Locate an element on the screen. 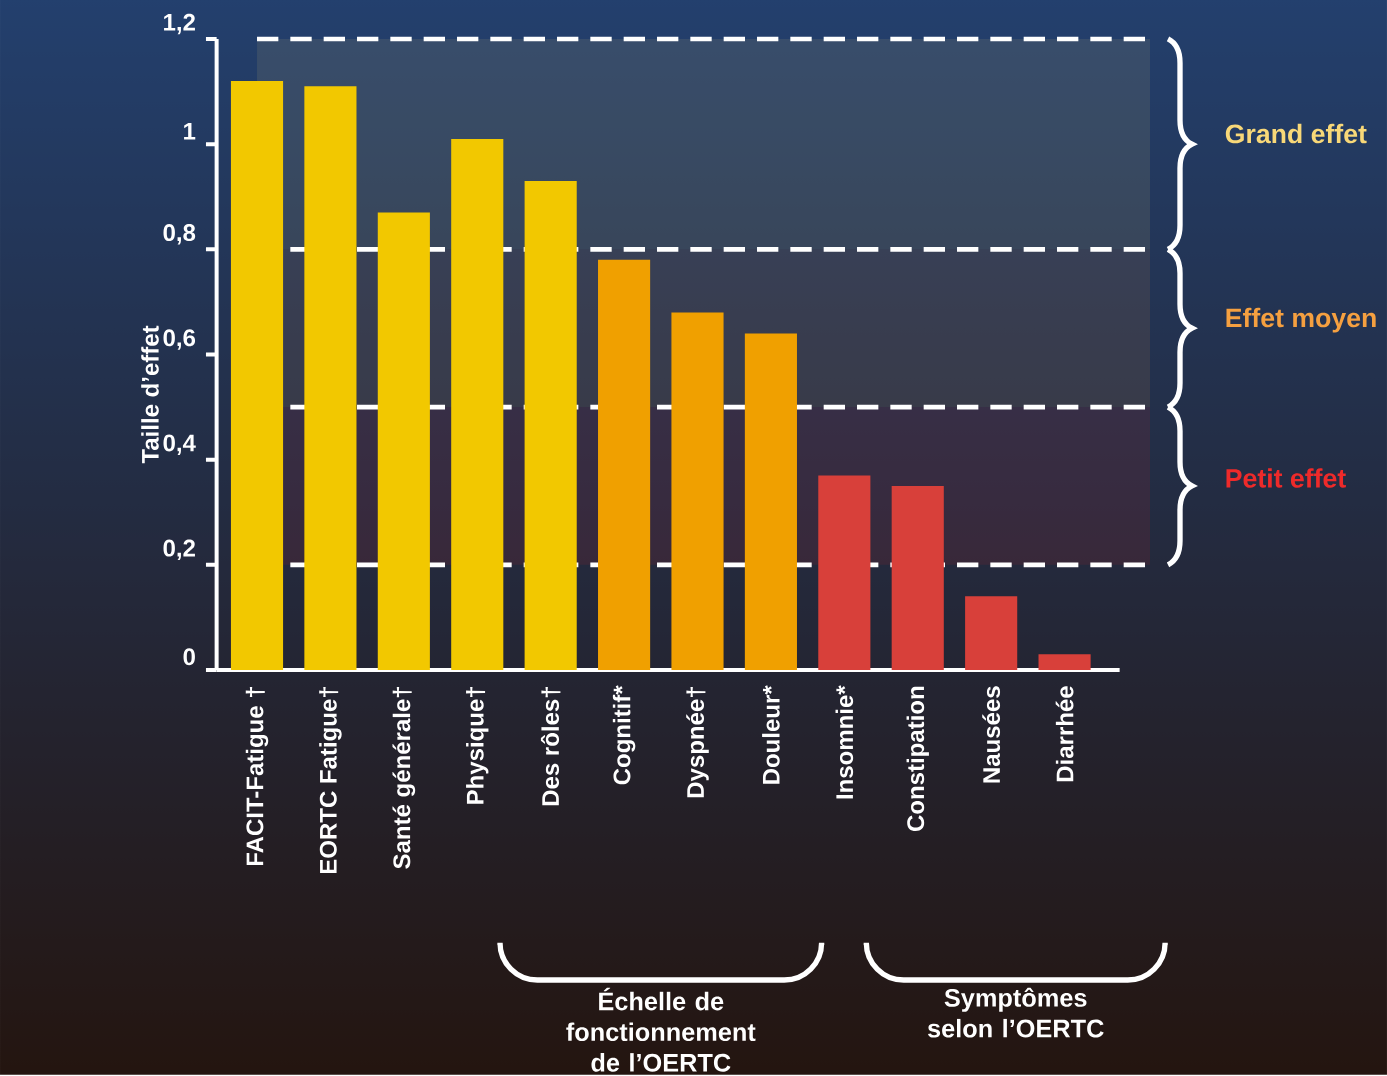 This screenshot has height=1076, width=1387. x-tick-label: Des rôles† is located at coordinates (550, 746).